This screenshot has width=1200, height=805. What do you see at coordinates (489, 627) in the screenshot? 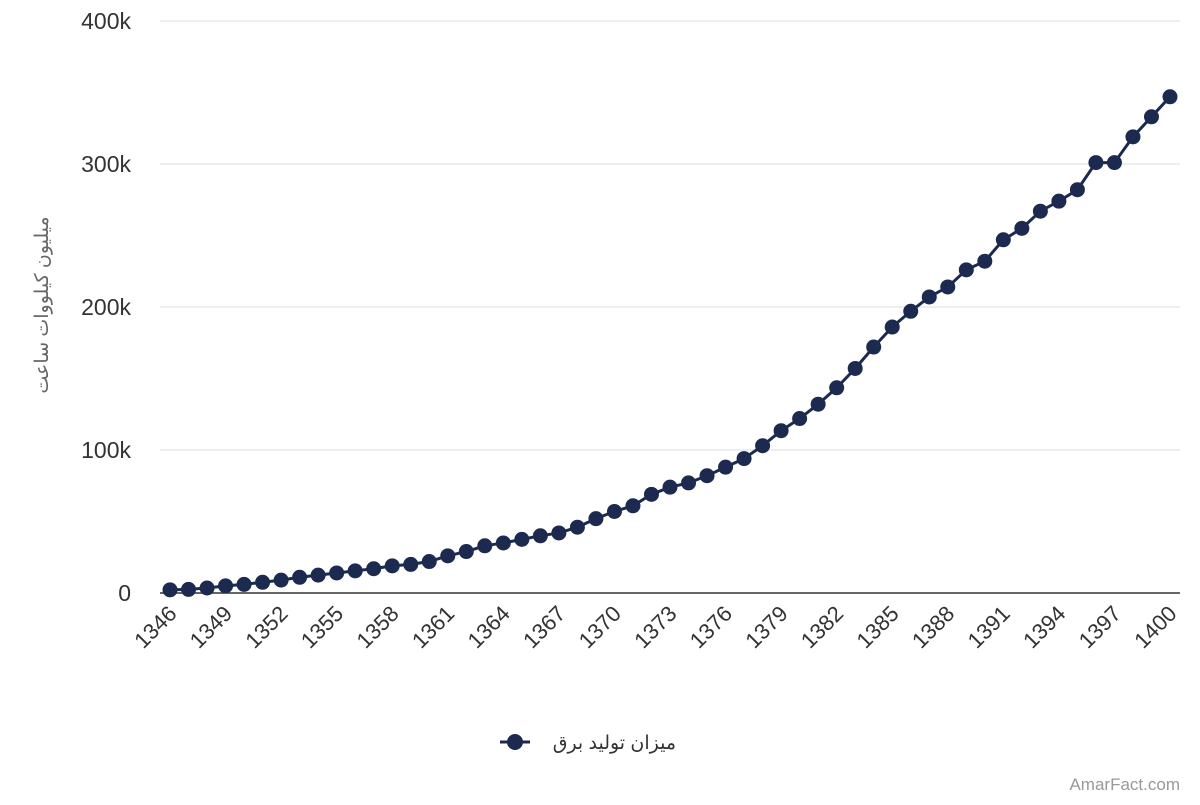
I see `x-tick-label: 1364` at bounding box center [489, 627].